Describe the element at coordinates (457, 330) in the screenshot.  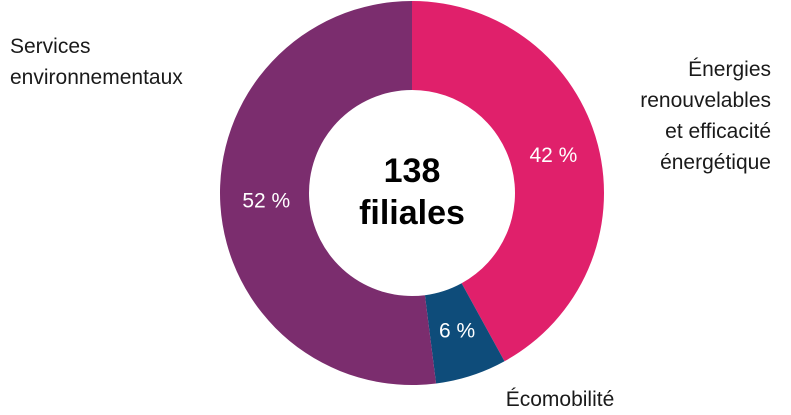
I see `value-label: 6 %` at that location.